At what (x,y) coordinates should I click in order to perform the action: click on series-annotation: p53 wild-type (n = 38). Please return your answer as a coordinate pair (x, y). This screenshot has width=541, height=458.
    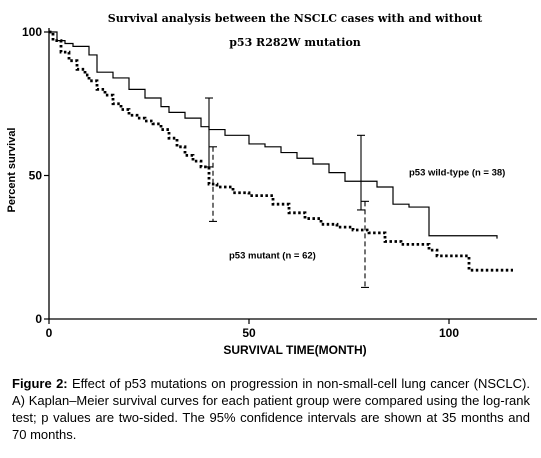
    Looking at the image, I should click on (457, 173).